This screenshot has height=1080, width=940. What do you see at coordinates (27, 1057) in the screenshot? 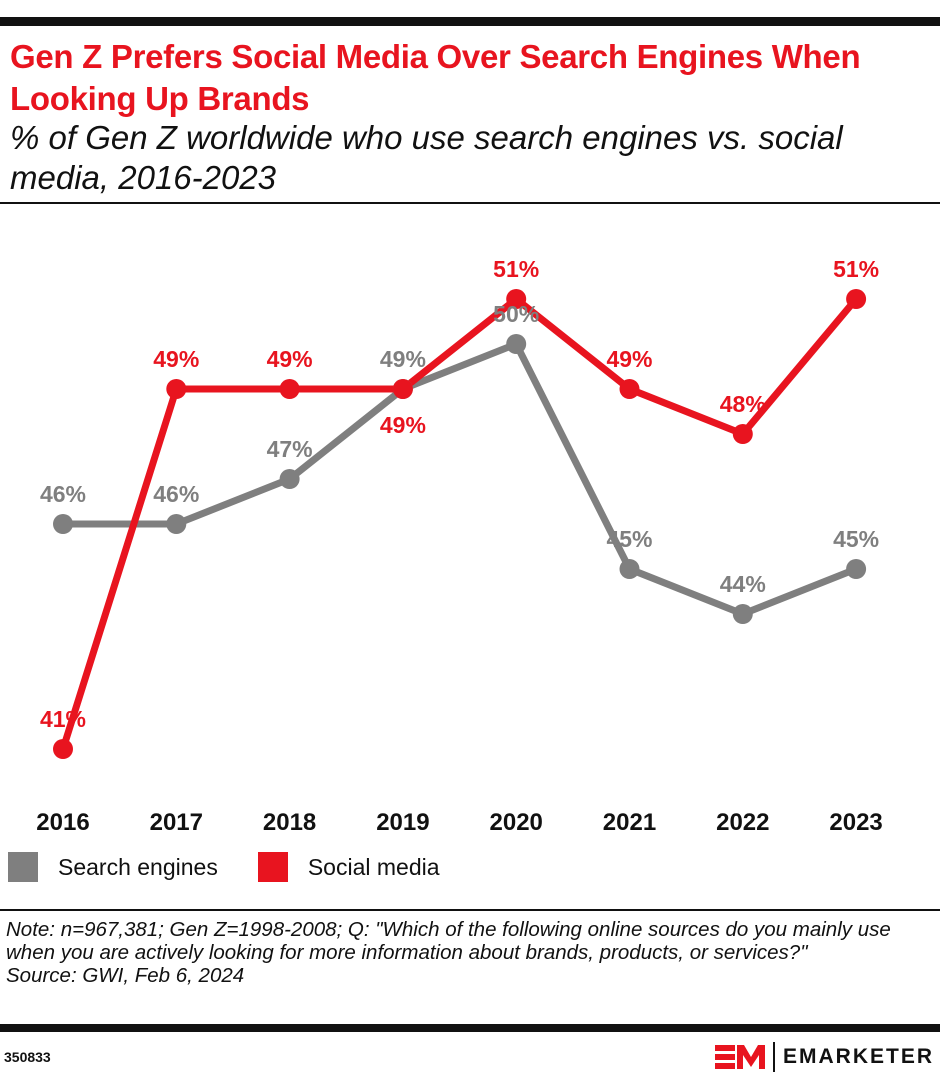
I see `chart-id: 350833` at bounding box center [27, 1057].